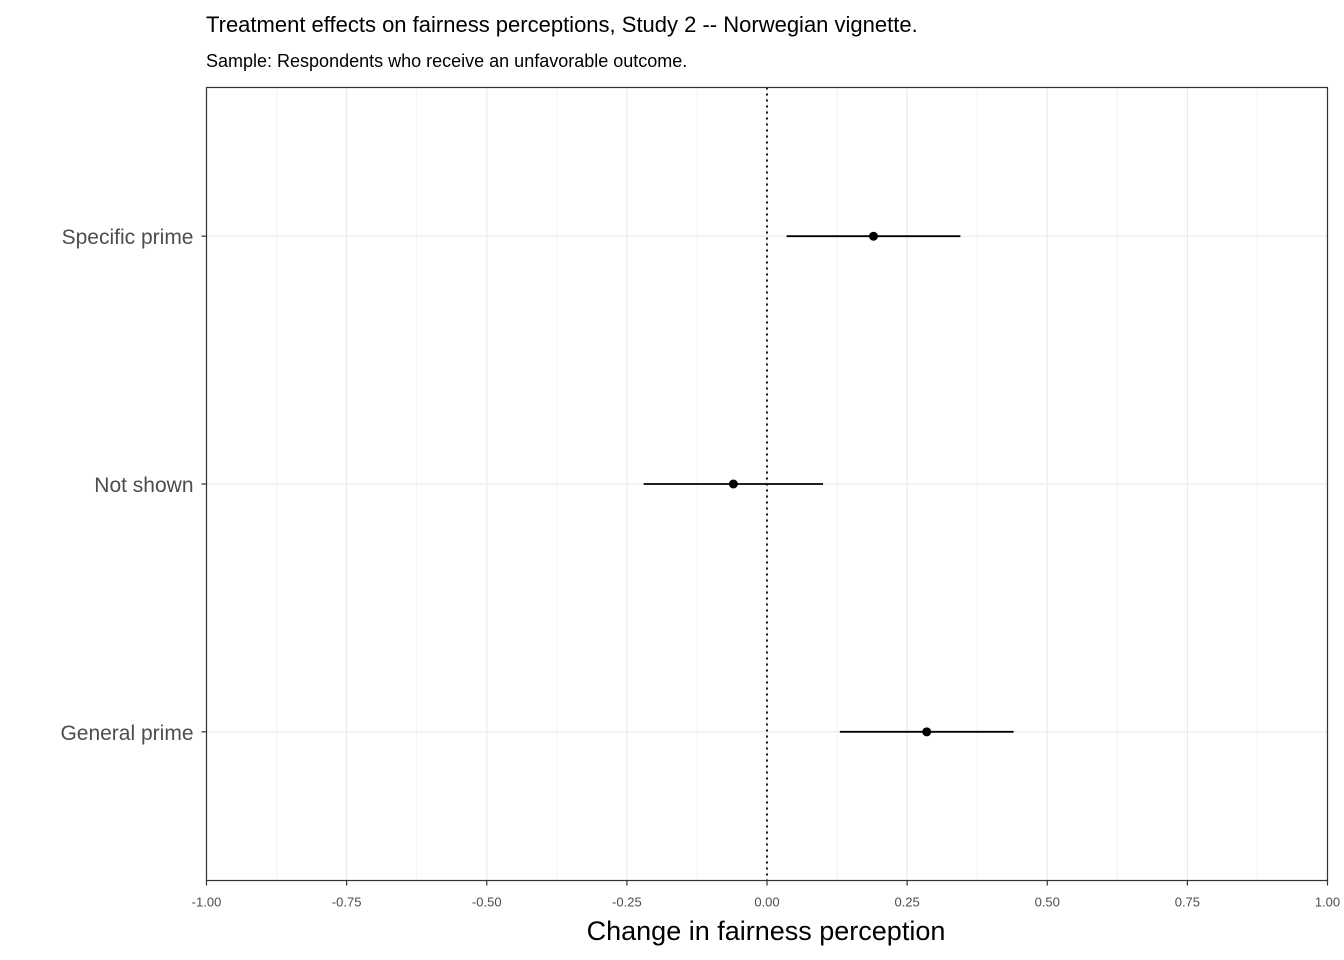  What do you see at coordinates (828, 484) in the screenshot?
I see `data-layer` at bounding box center [828, 484].